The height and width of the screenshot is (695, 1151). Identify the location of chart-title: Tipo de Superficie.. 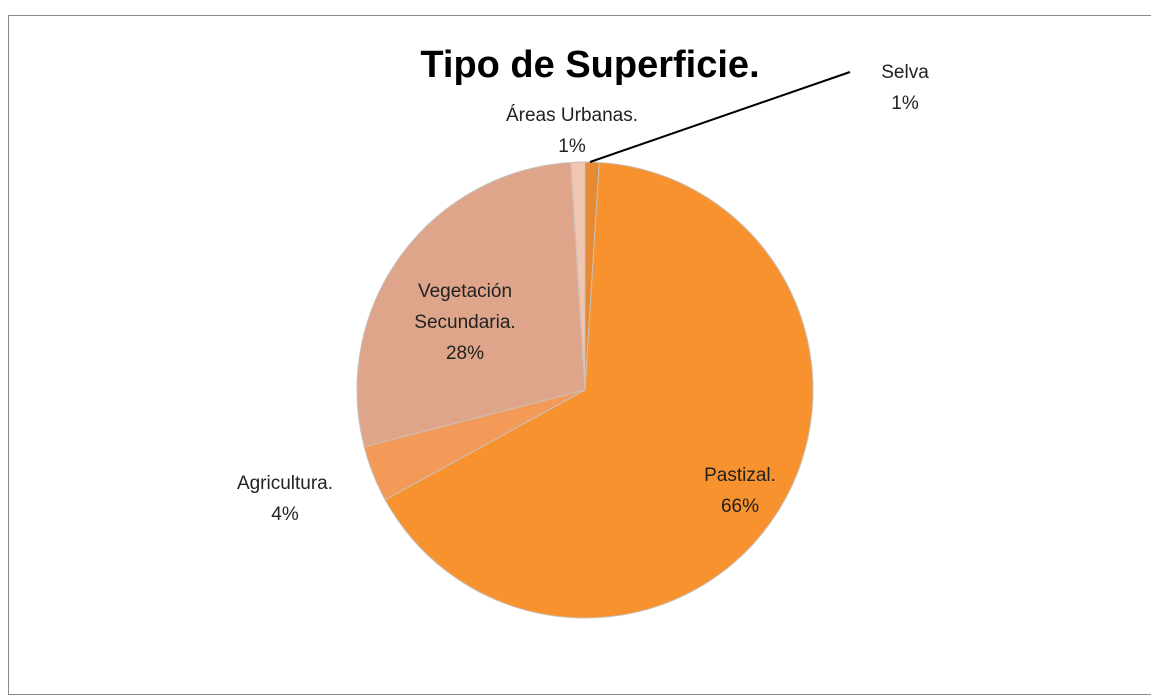
(590, 65).